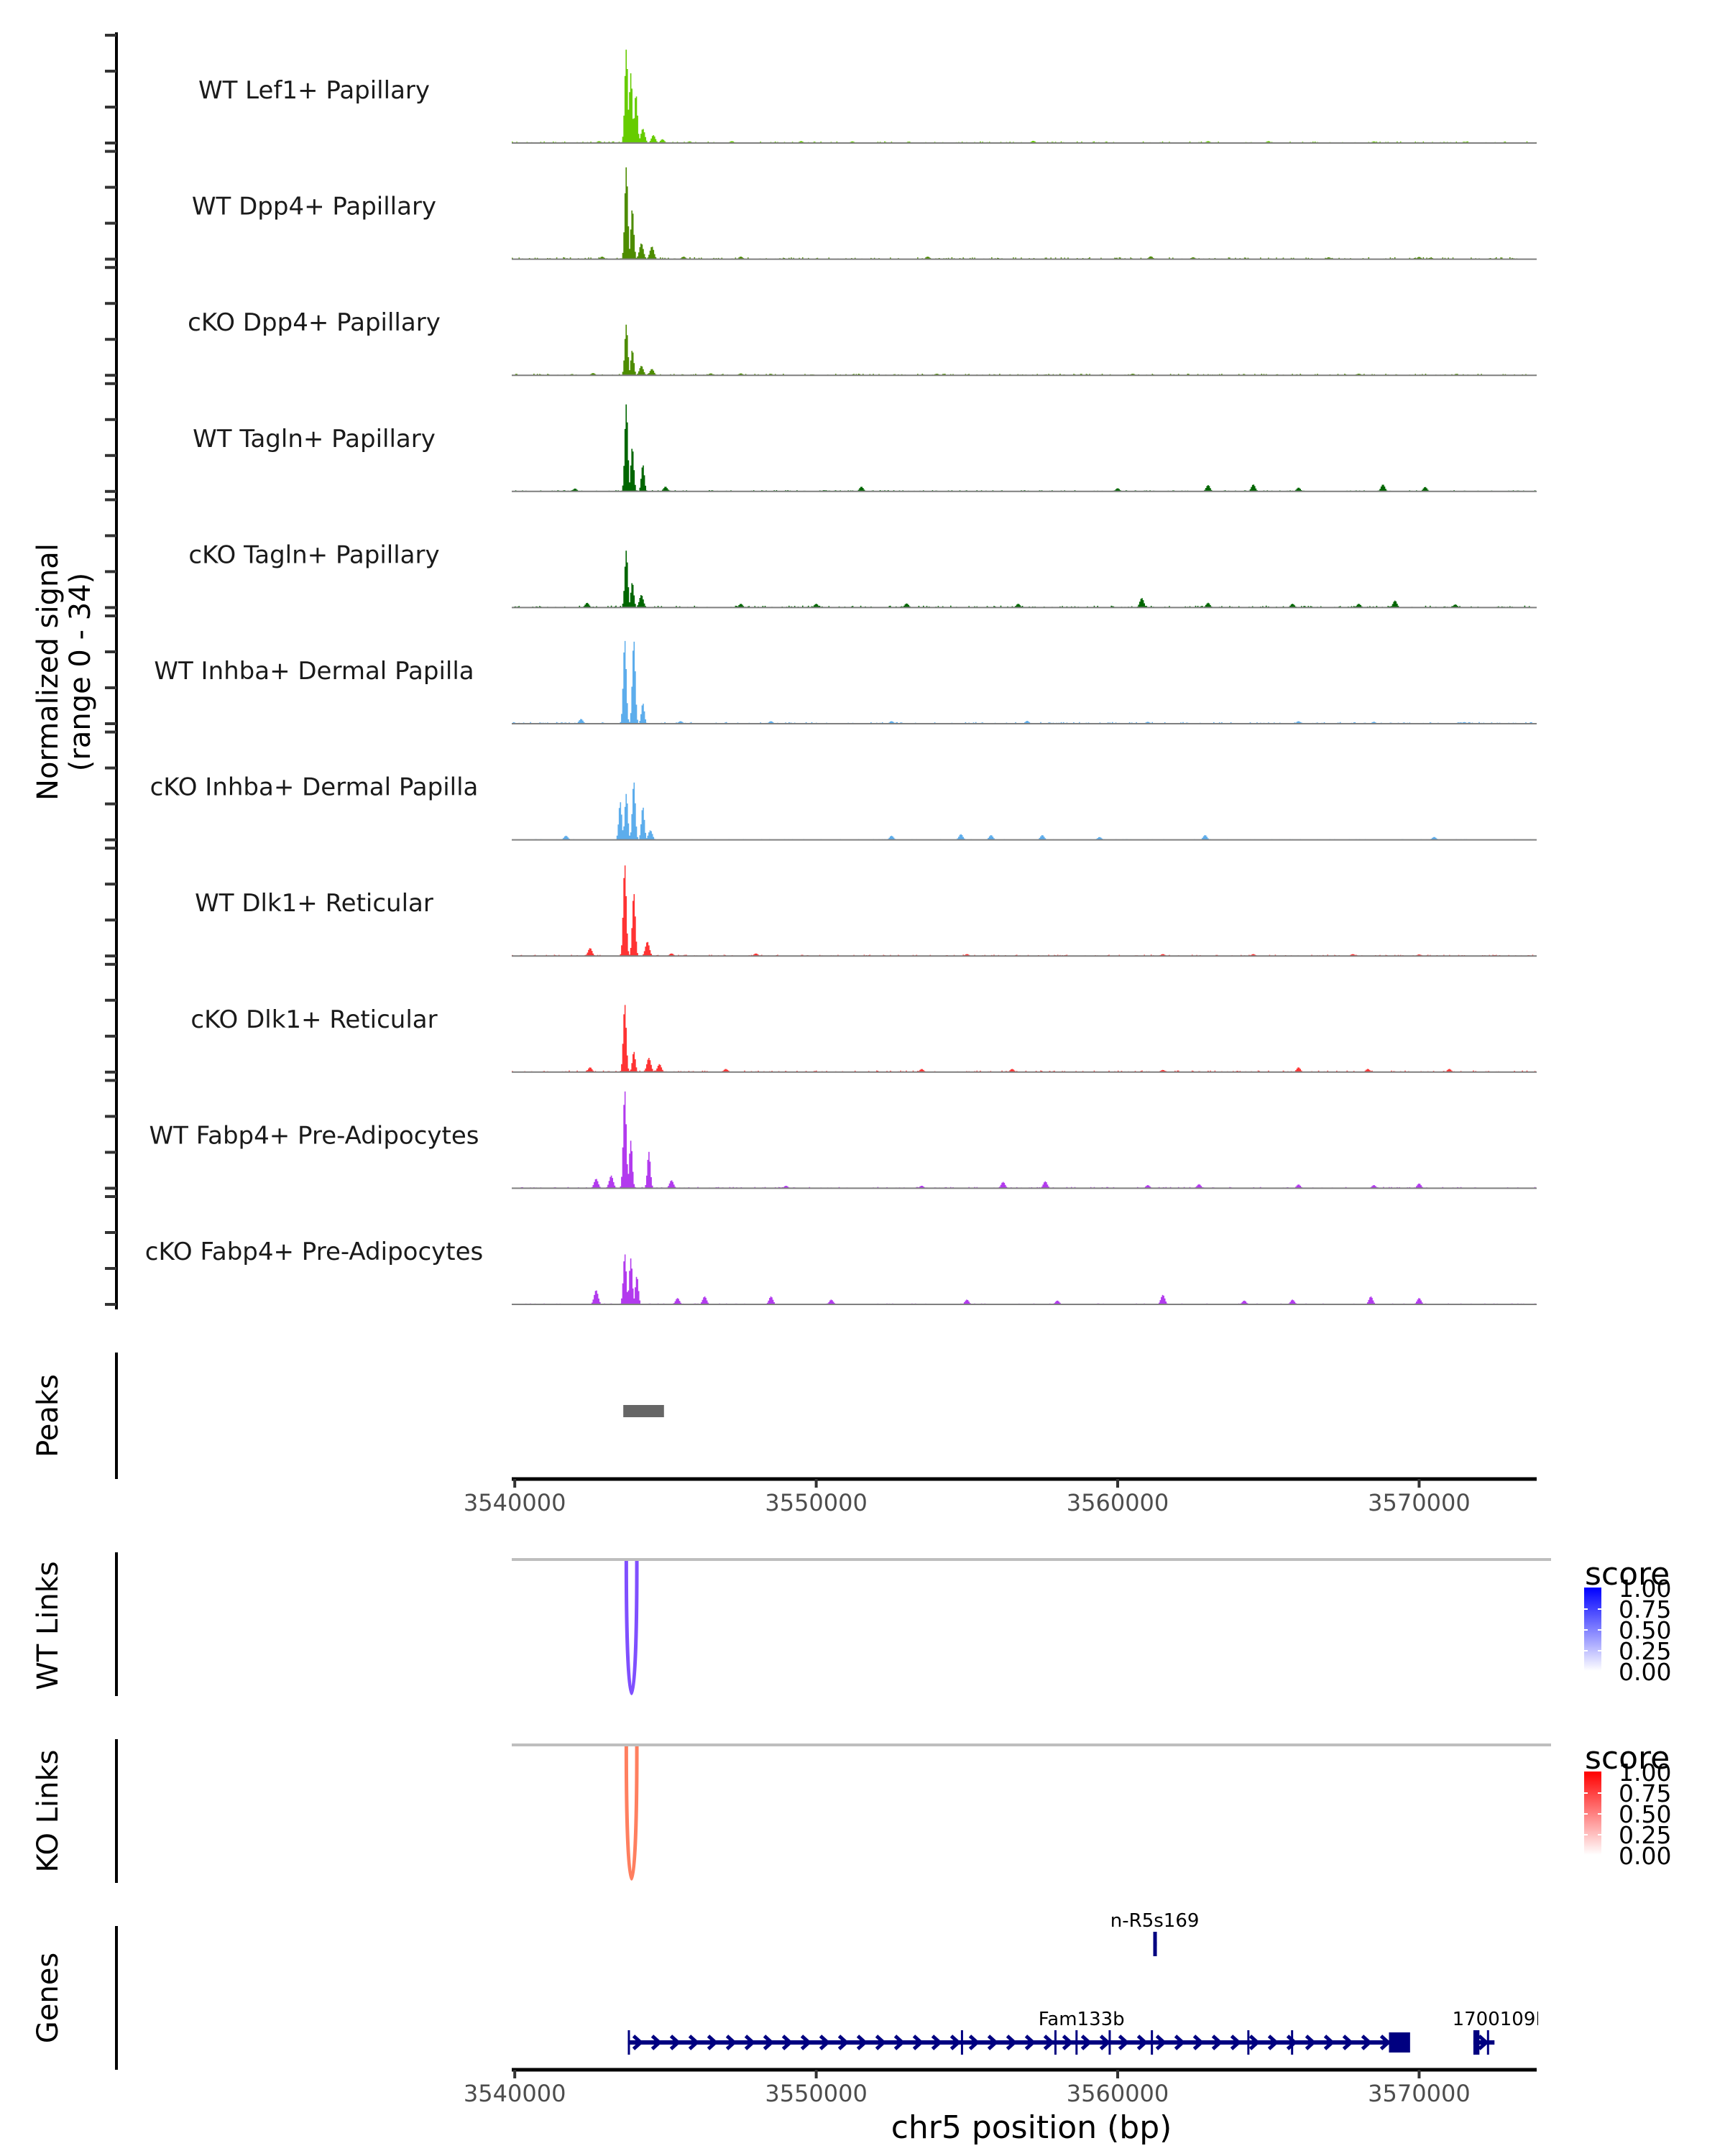 This screenshot has width=1725, height=2156. I want to click on wt-score-legend: score 1.000.750.500.250.00, so click(1627, 1621).